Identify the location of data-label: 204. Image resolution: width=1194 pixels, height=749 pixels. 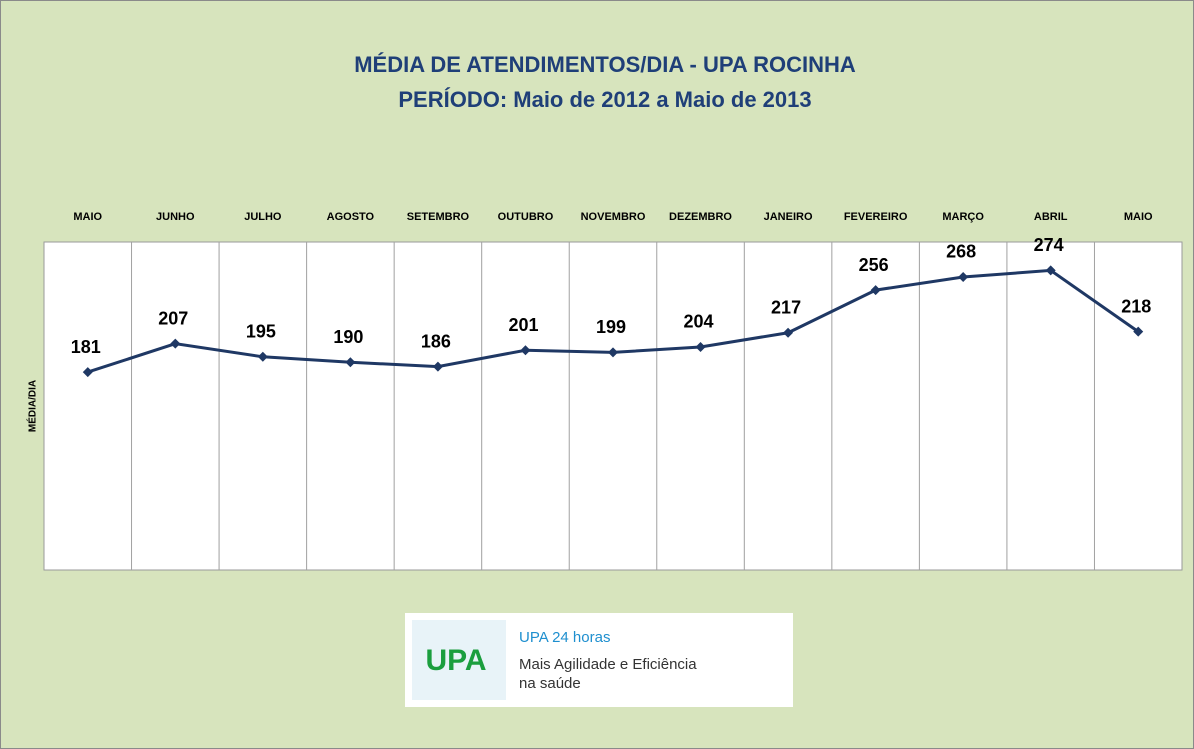
(699, 322).